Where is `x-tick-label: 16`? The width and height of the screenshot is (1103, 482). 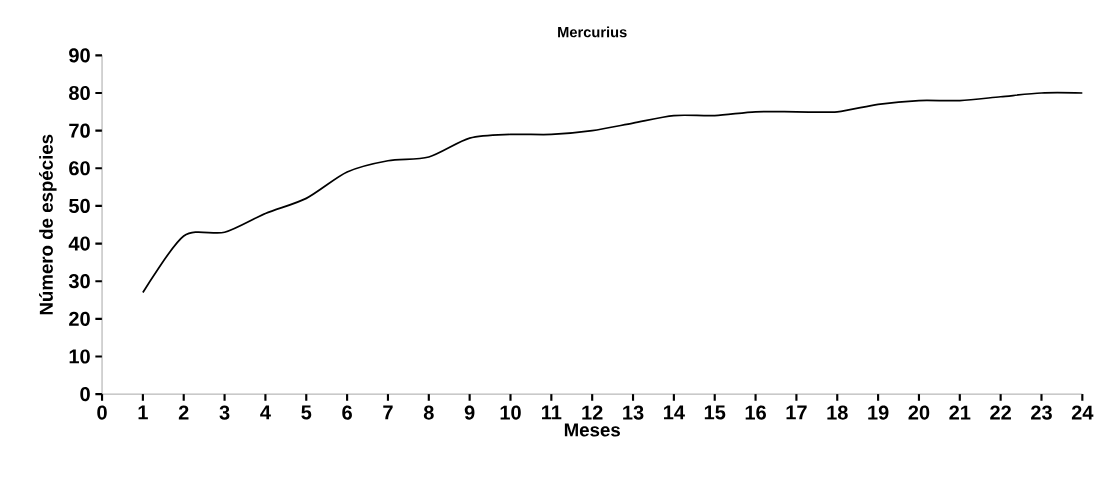 x-tick-label: 16 is located at coordinates (755, 412).